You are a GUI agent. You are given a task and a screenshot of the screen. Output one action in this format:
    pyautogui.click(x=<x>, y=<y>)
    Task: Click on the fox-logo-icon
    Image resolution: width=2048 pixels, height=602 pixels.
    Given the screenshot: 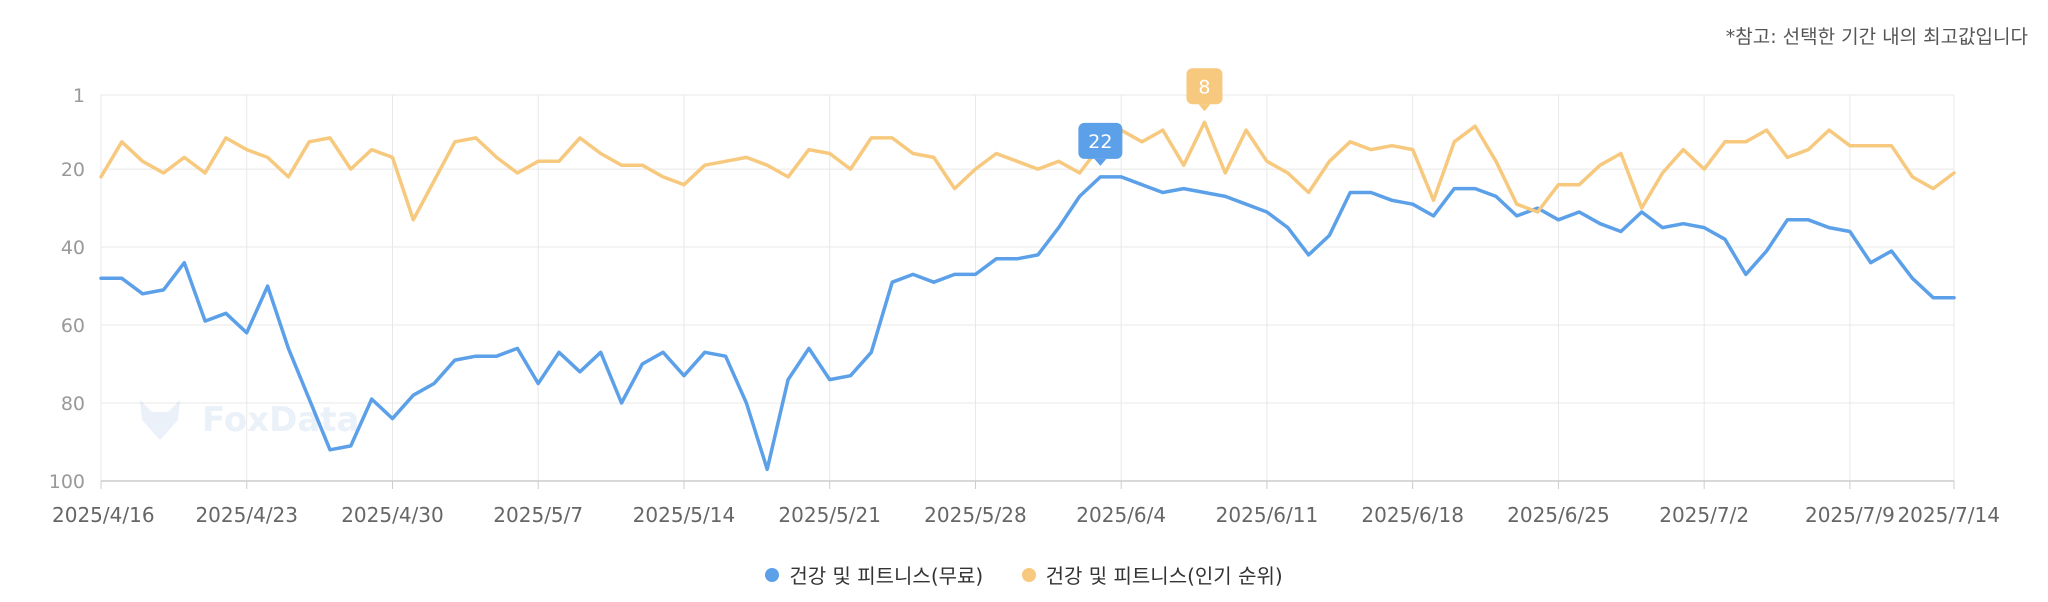 What is the action you would take?
    pyautogui.click(x=160, y=420)
    